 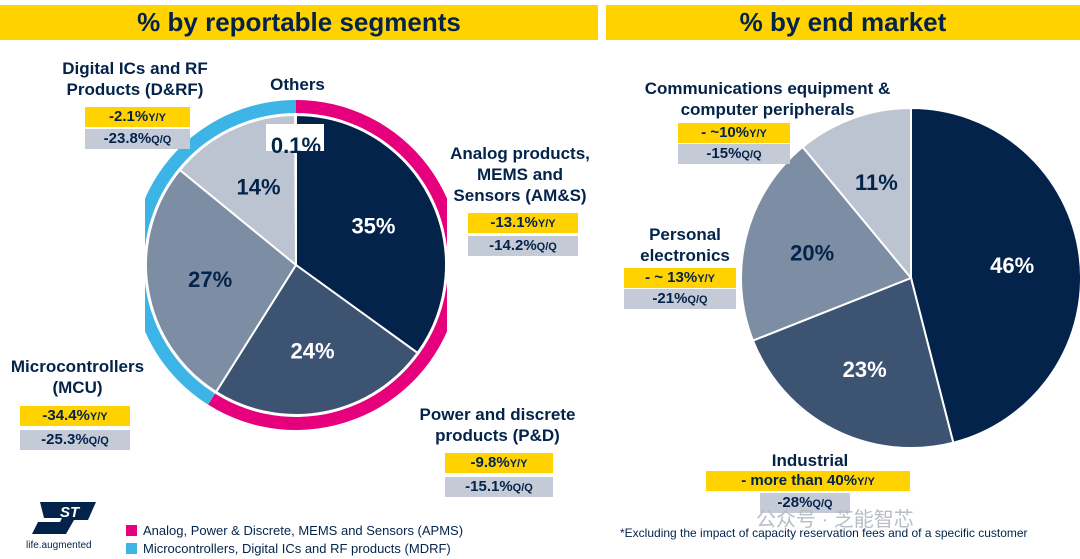 I want to click on pe-yy-tag: - ~ 13%Y/Y, so click(x=680, y=278).